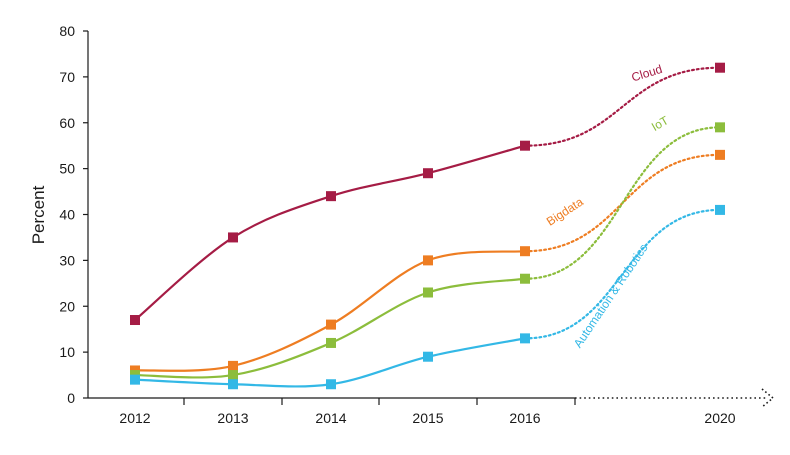  Describe the element at coordinates (660, 123) in the screenshot. I see `series-label: IoT` at that location.